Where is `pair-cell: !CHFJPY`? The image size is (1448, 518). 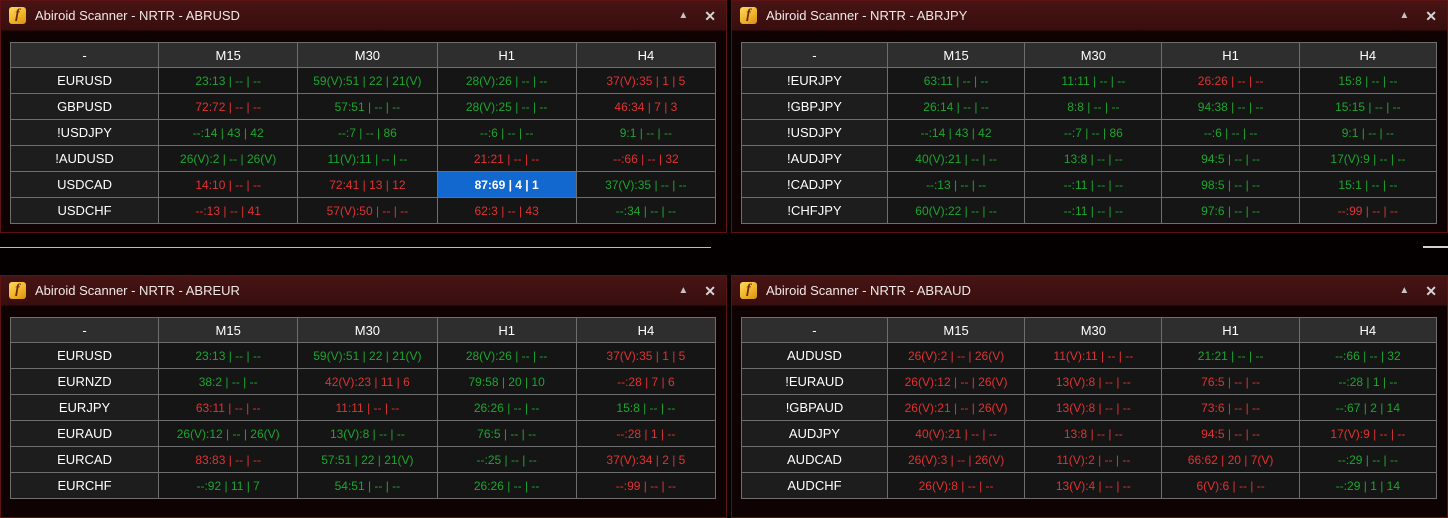 pair-cell: !CHFJPY is located at coordinates (814, 210).